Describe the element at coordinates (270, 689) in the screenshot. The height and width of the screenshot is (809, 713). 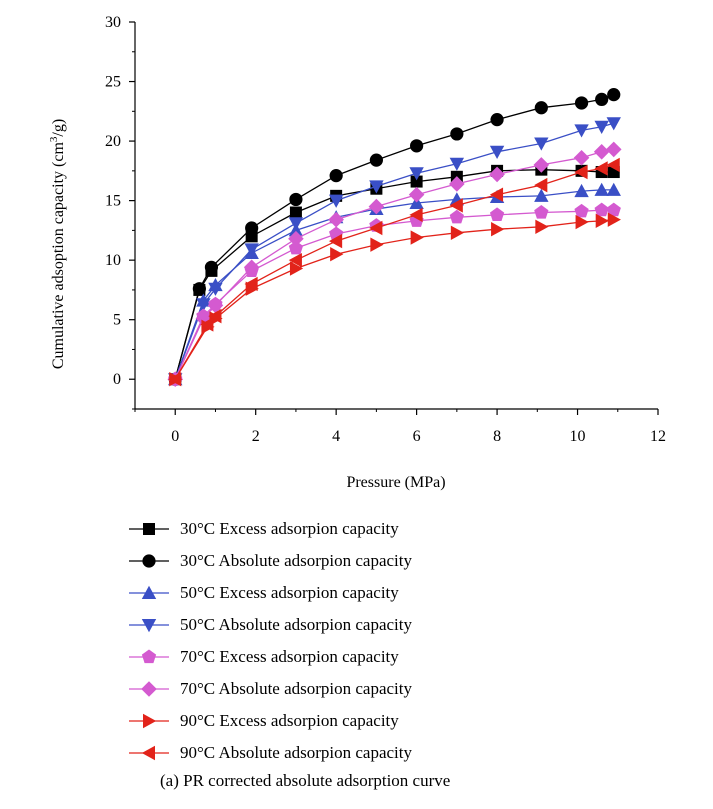
I see `legend-item: 70°C Absolute adsorpion capacity` at that location.